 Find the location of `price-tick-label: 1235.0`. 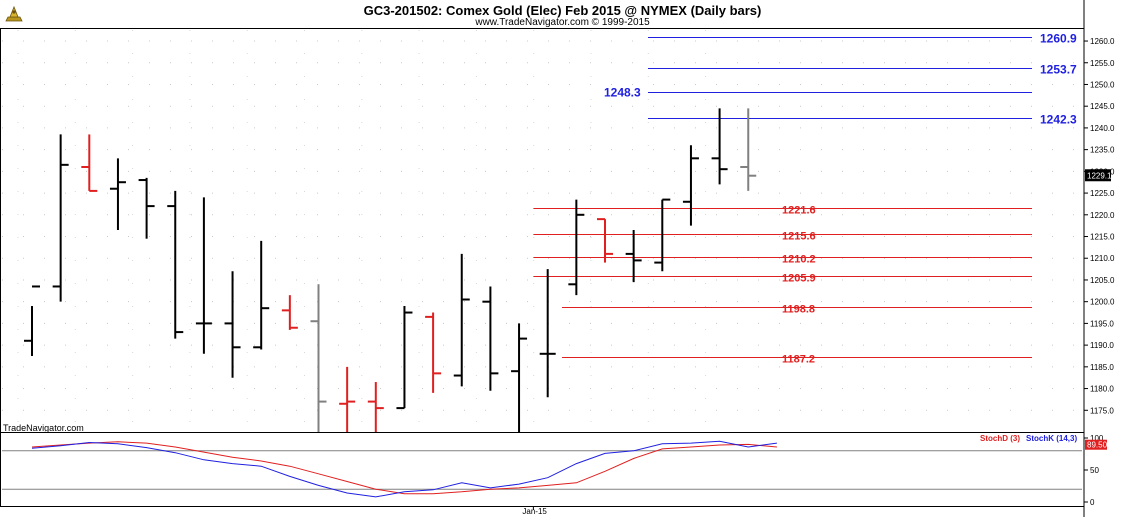

price-tick-label: 1235.0 is located at coordinates (1102, 150).